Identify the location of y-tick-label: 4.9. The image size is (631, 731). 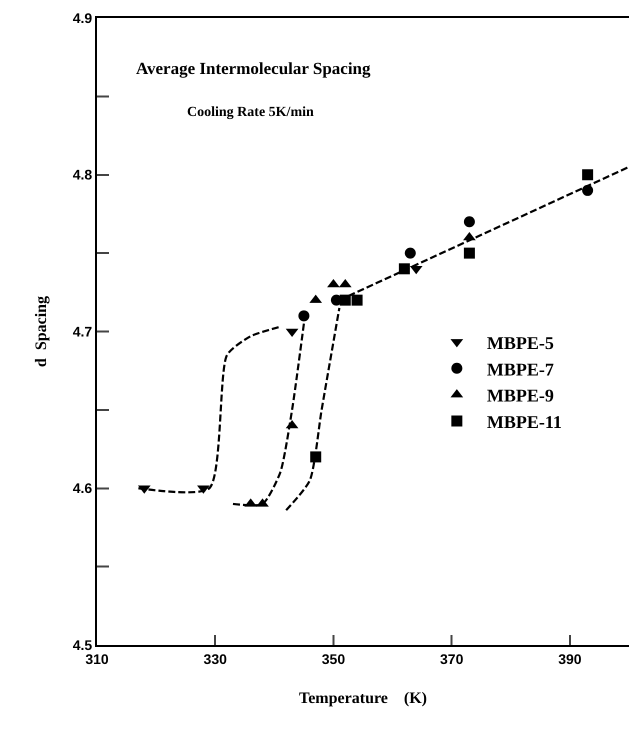
(82, 18).